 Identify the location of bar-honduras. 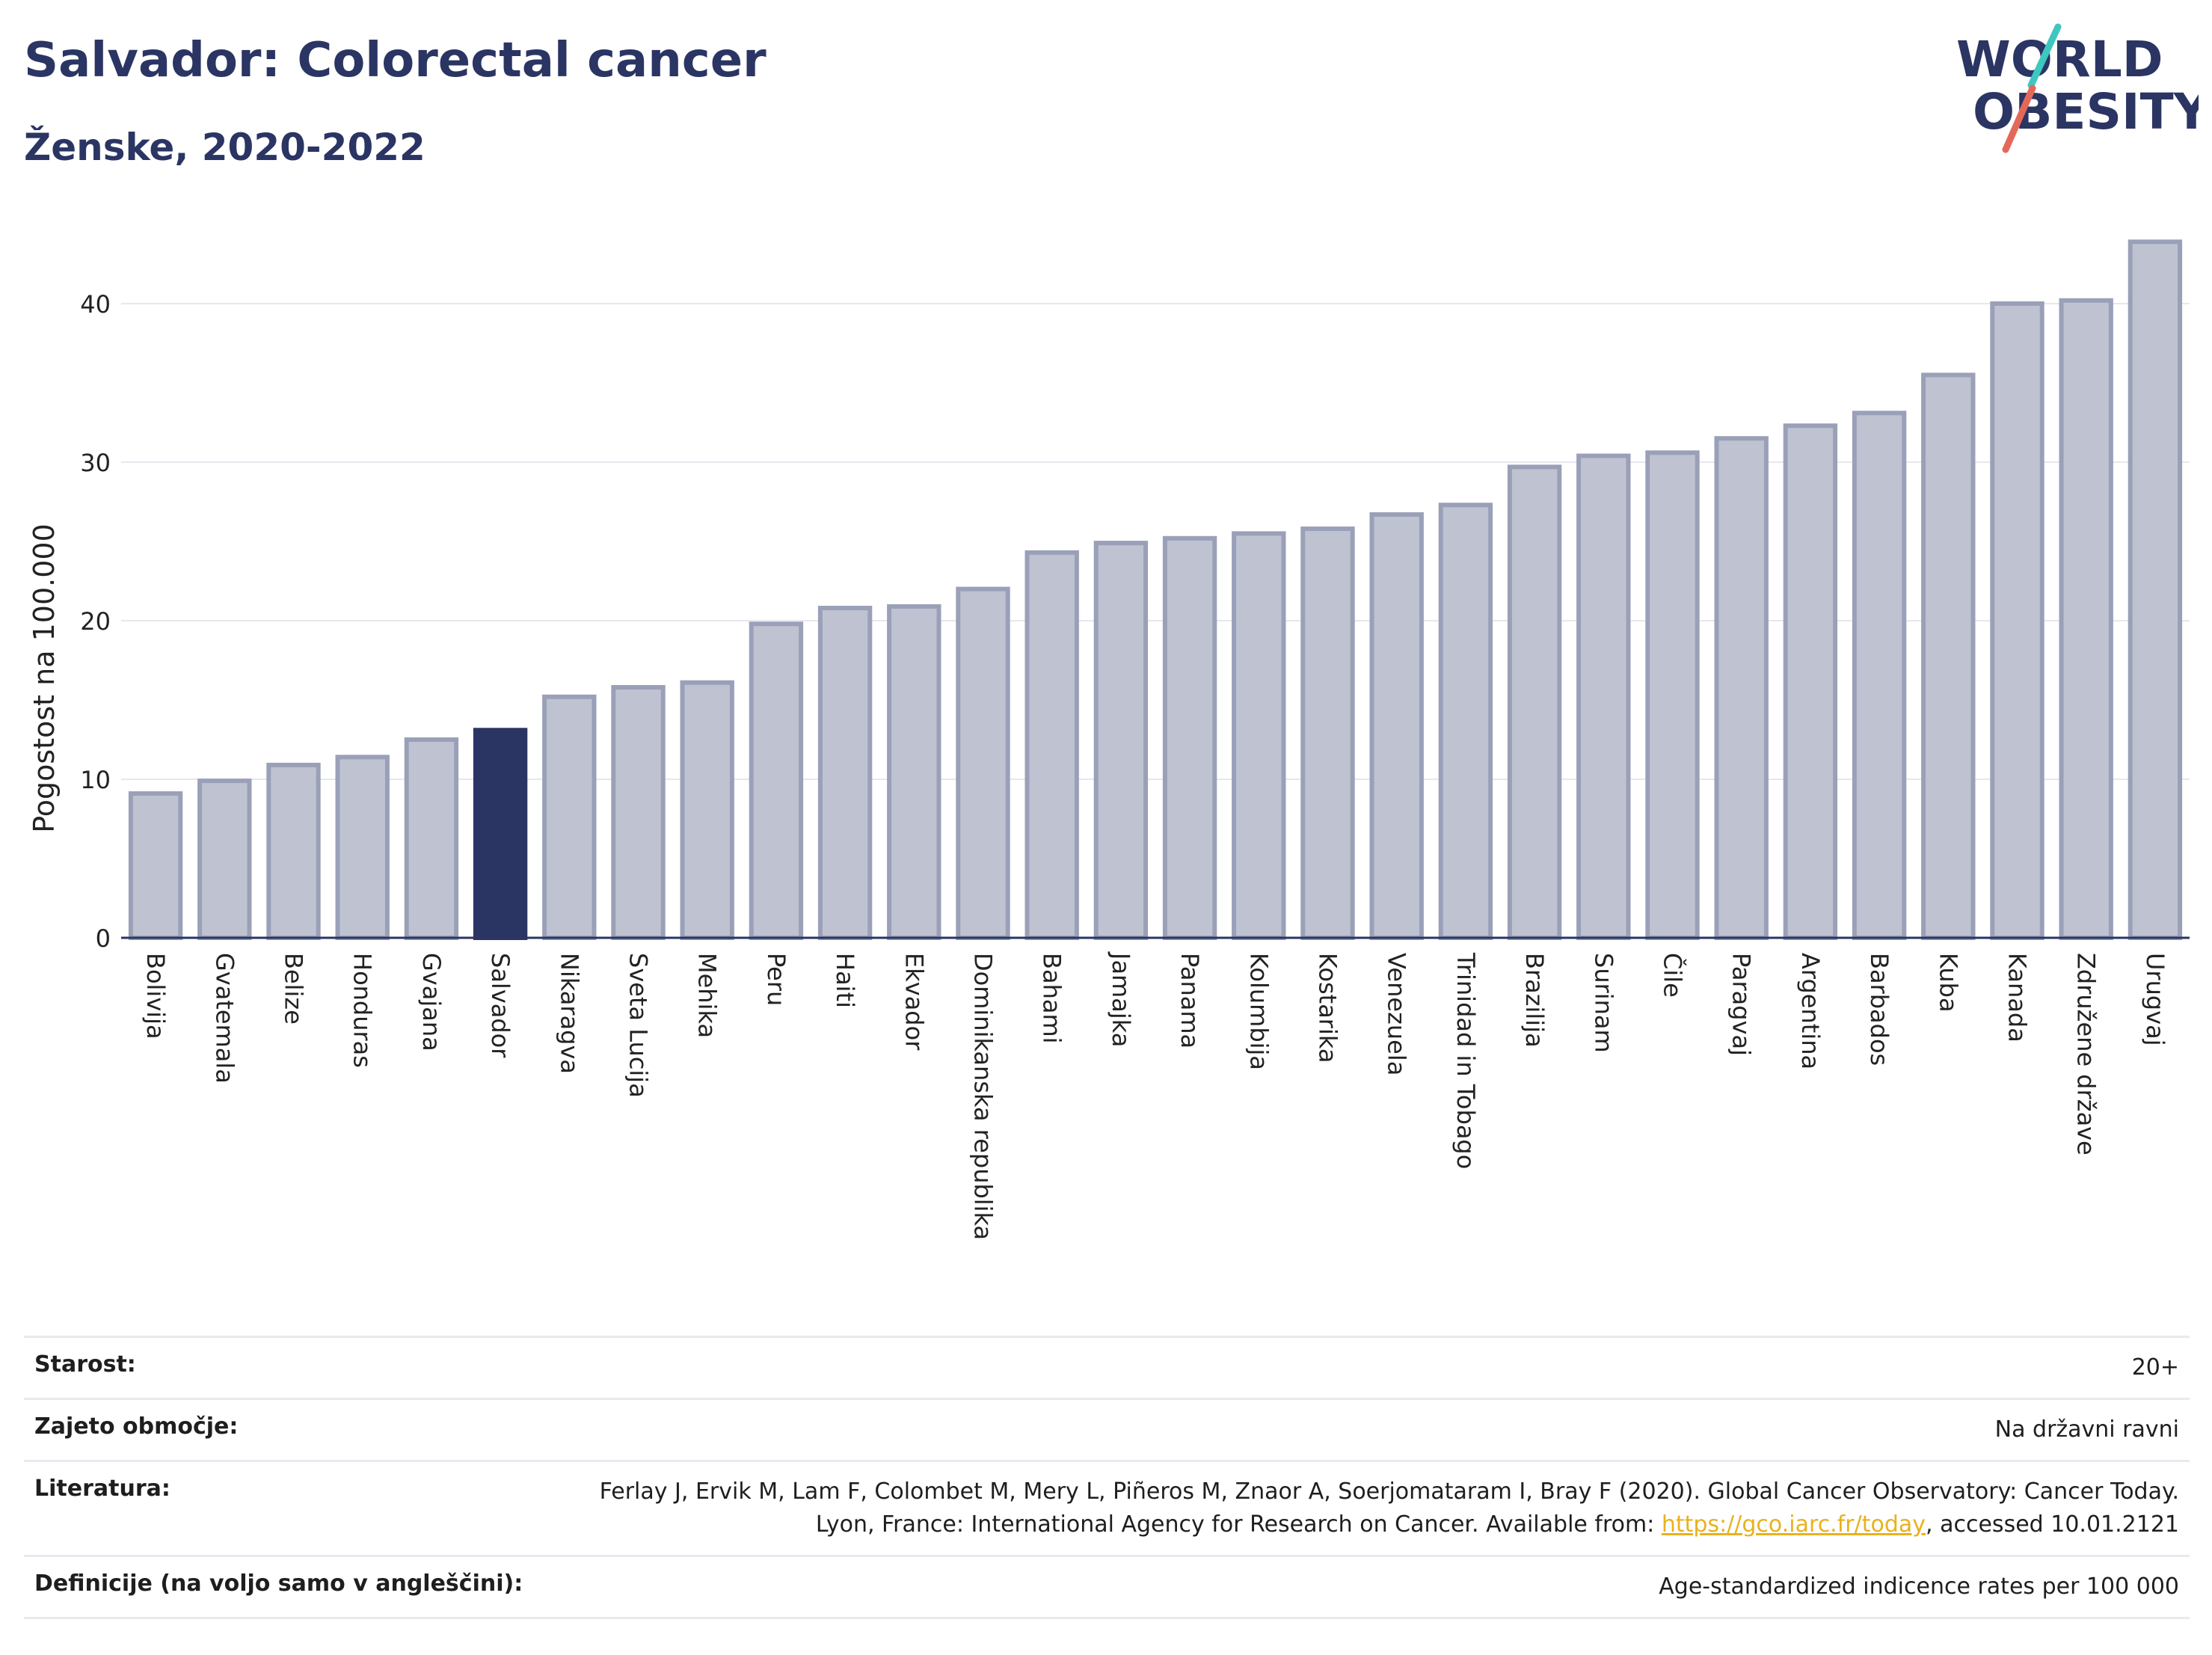
(362, 847).